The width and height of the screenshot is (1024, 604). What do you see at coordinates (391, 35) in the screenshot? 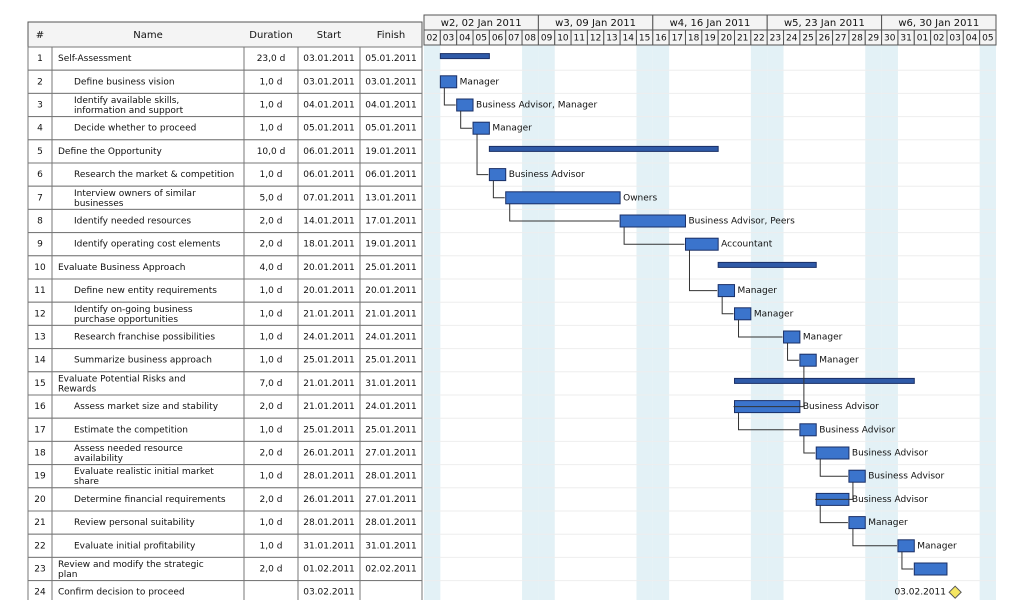
I see `column-header: Finish` at bounding box center [391, 35].